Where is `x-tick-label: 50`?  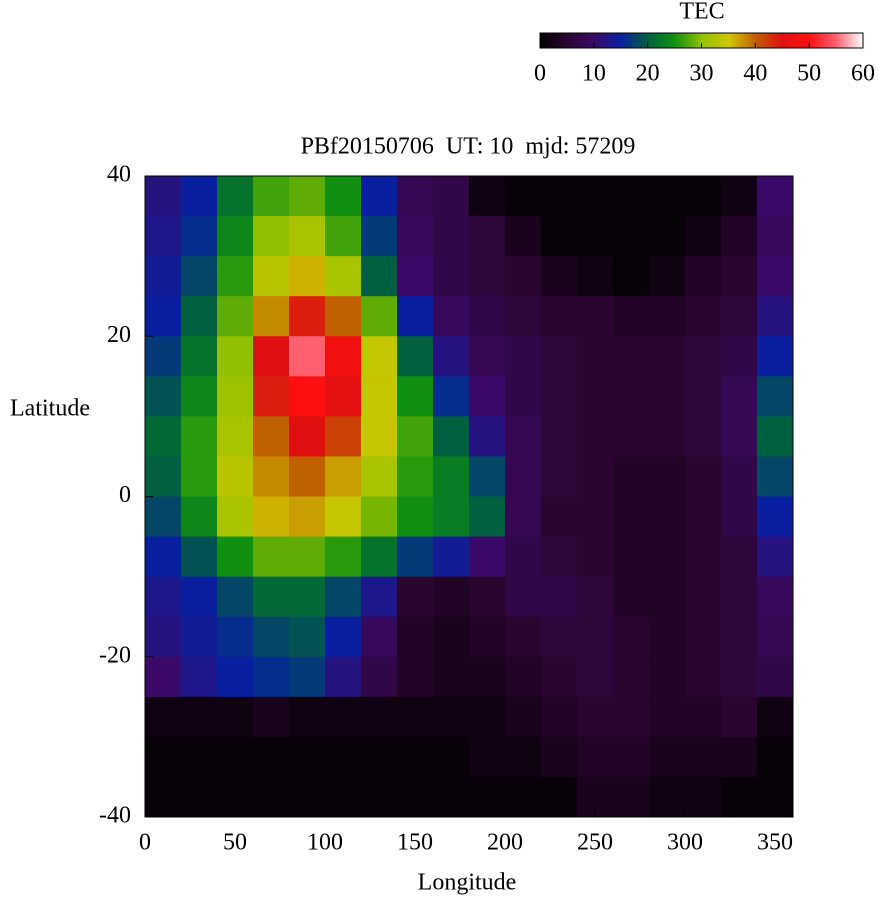
x-tick-label: 50 is located at coordinates (235, 843).